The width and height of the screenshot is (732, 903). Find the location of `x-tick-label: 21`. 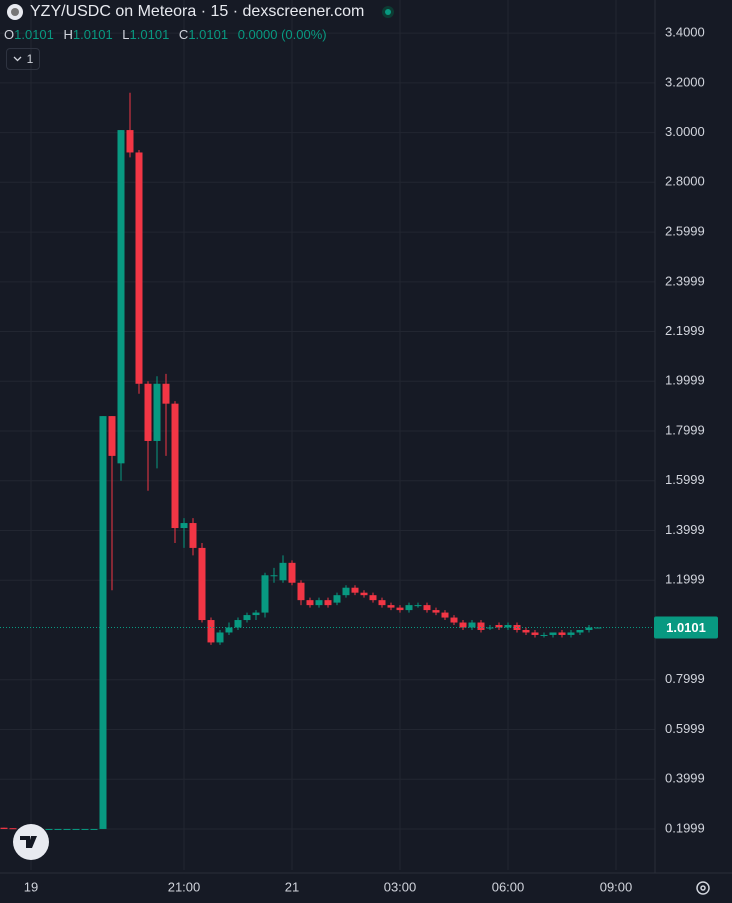

x-tick-label: 21 is located at coordinates (292, 886).